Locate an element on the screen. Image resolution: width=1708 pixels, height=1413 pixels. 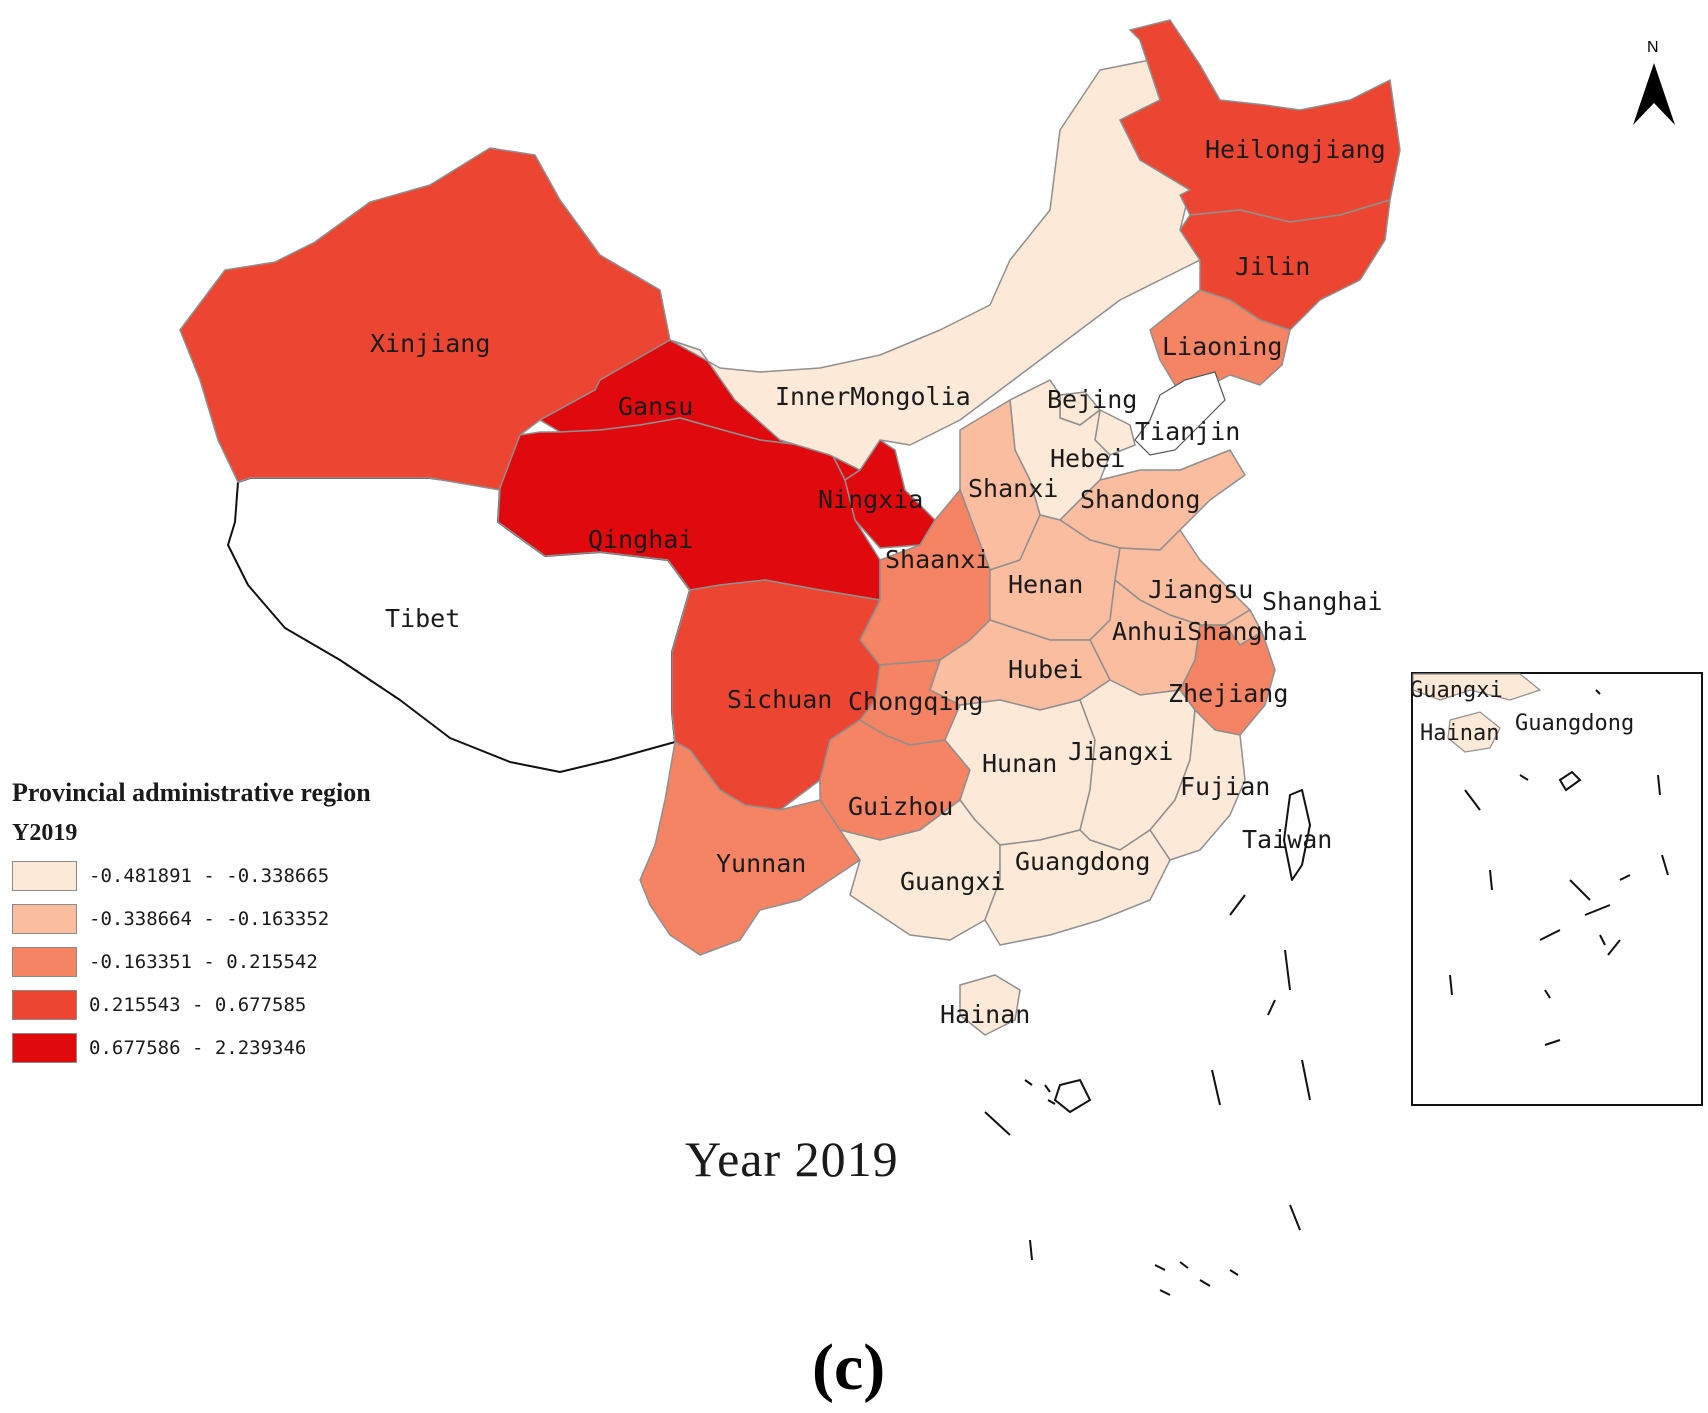
legend-item: 0.215543 - 0.677585 is located at coordinates (159, 1005).